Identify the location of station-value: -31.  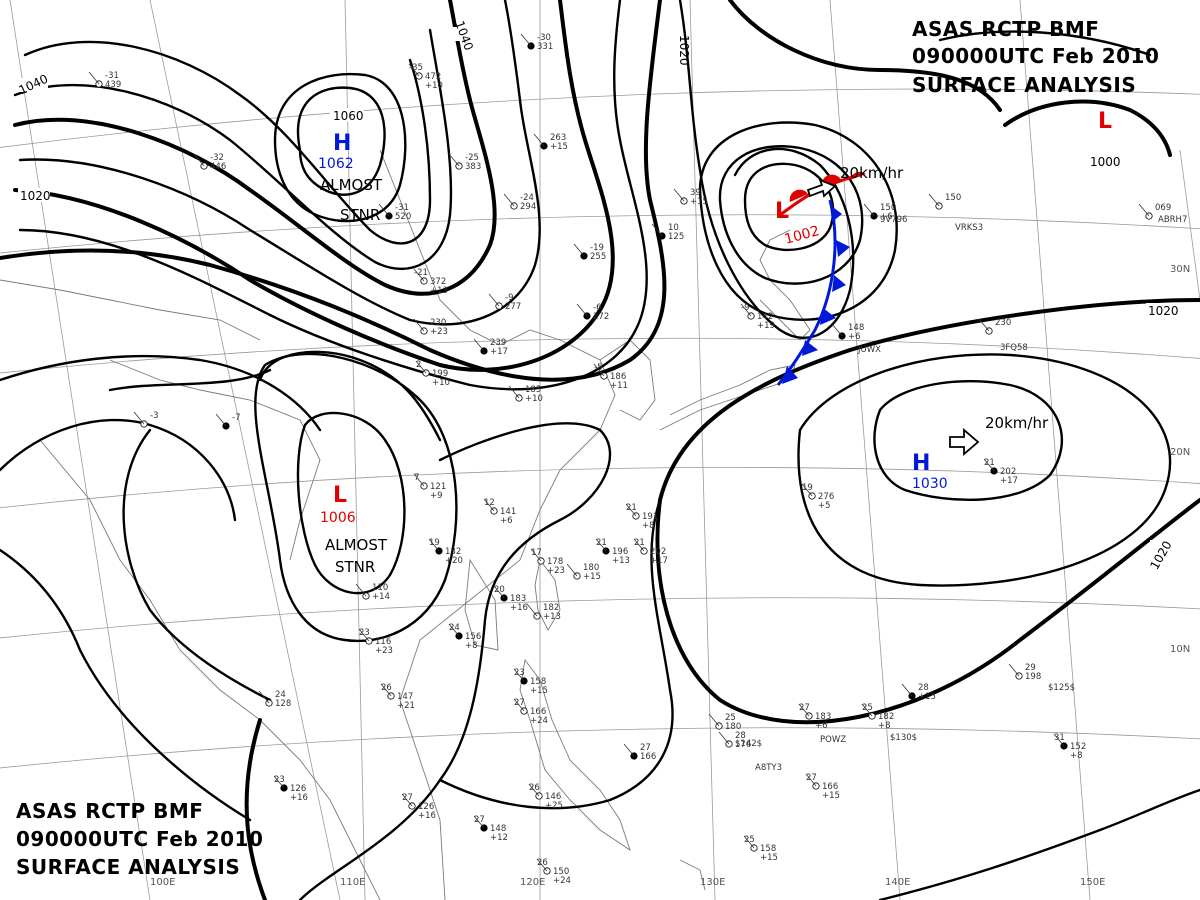
(112, 76).